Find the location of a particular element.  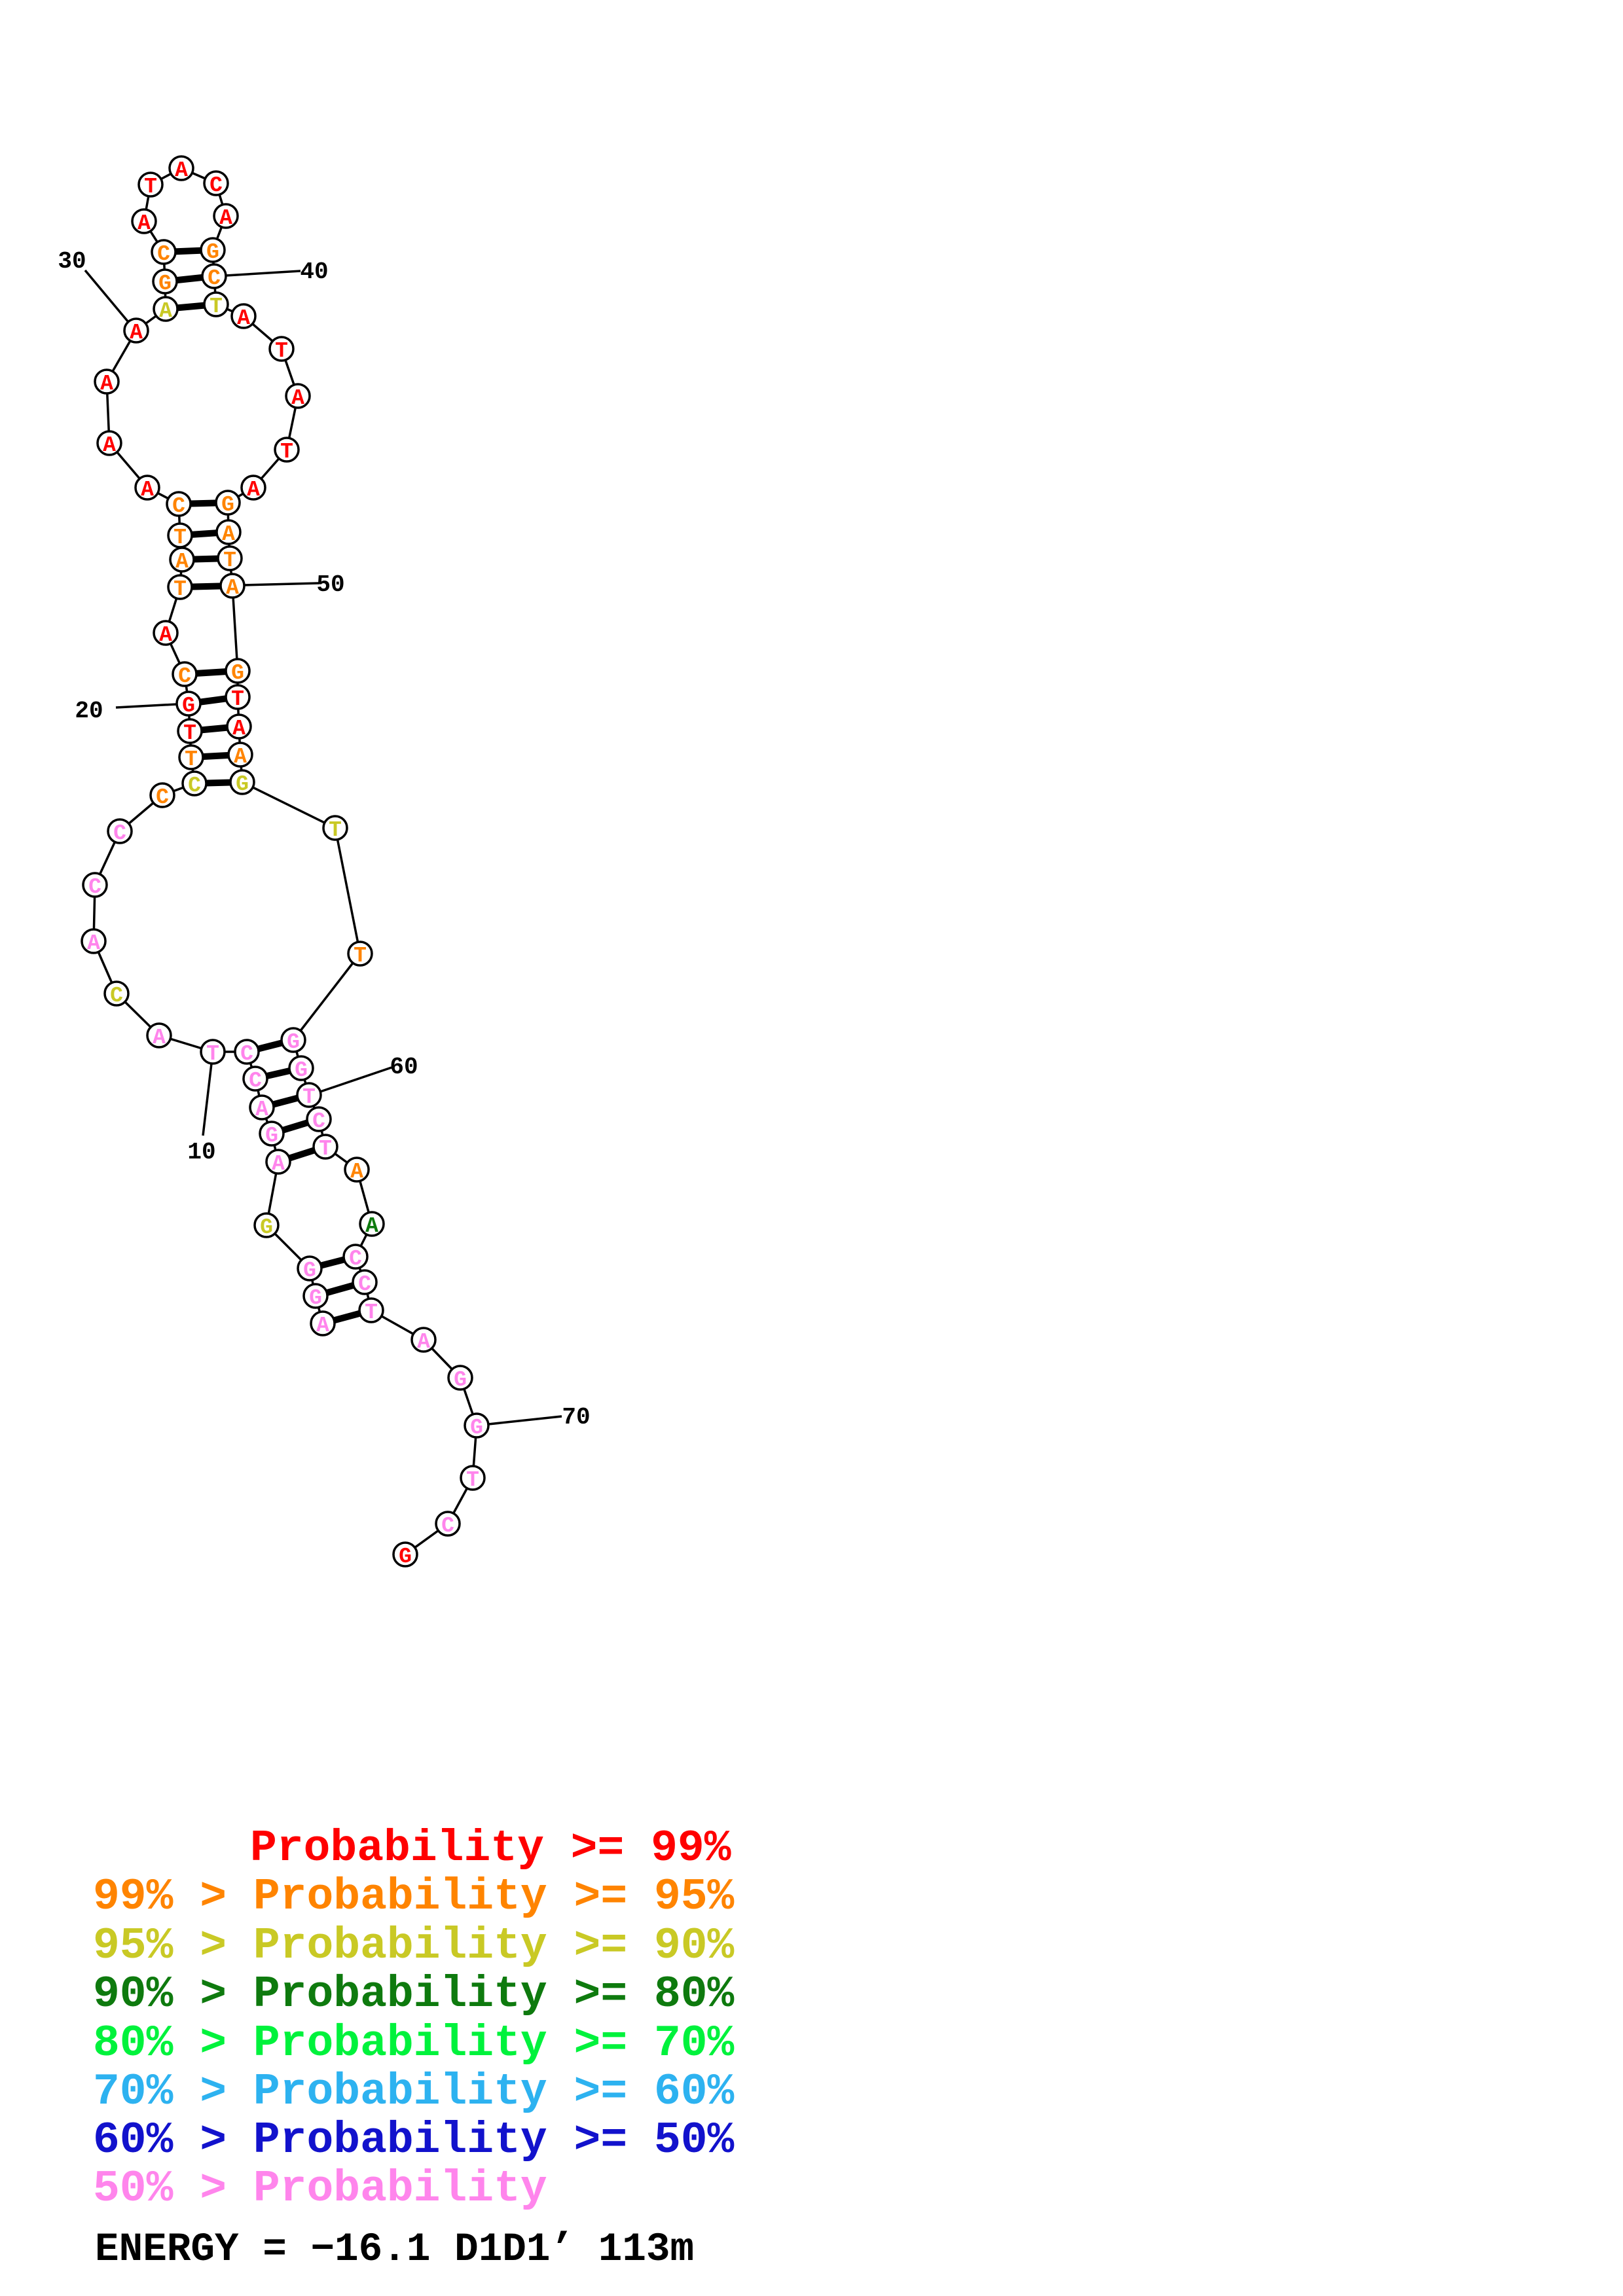

nucleotide-34-A: A is located at coordinates (144, 222).